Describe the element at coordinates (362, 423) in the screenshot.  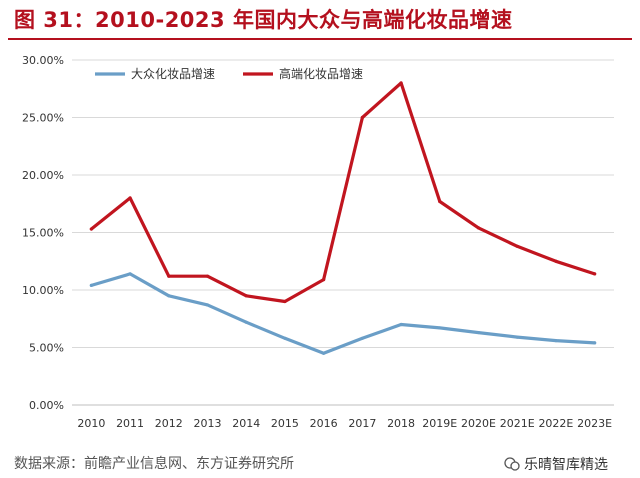
I see `x-tick-label: 2017` at that location.